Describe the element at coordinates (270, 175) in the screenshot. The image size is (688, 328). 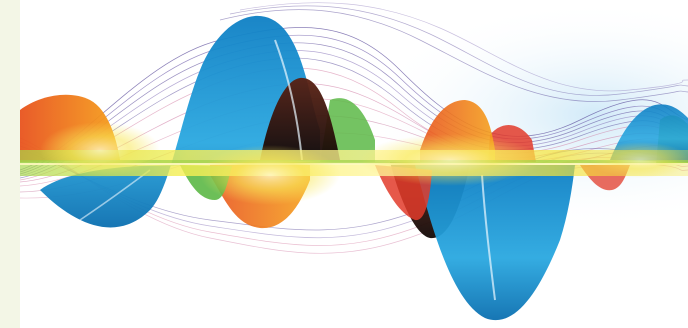
I see `hotspot-center-left` at that location.